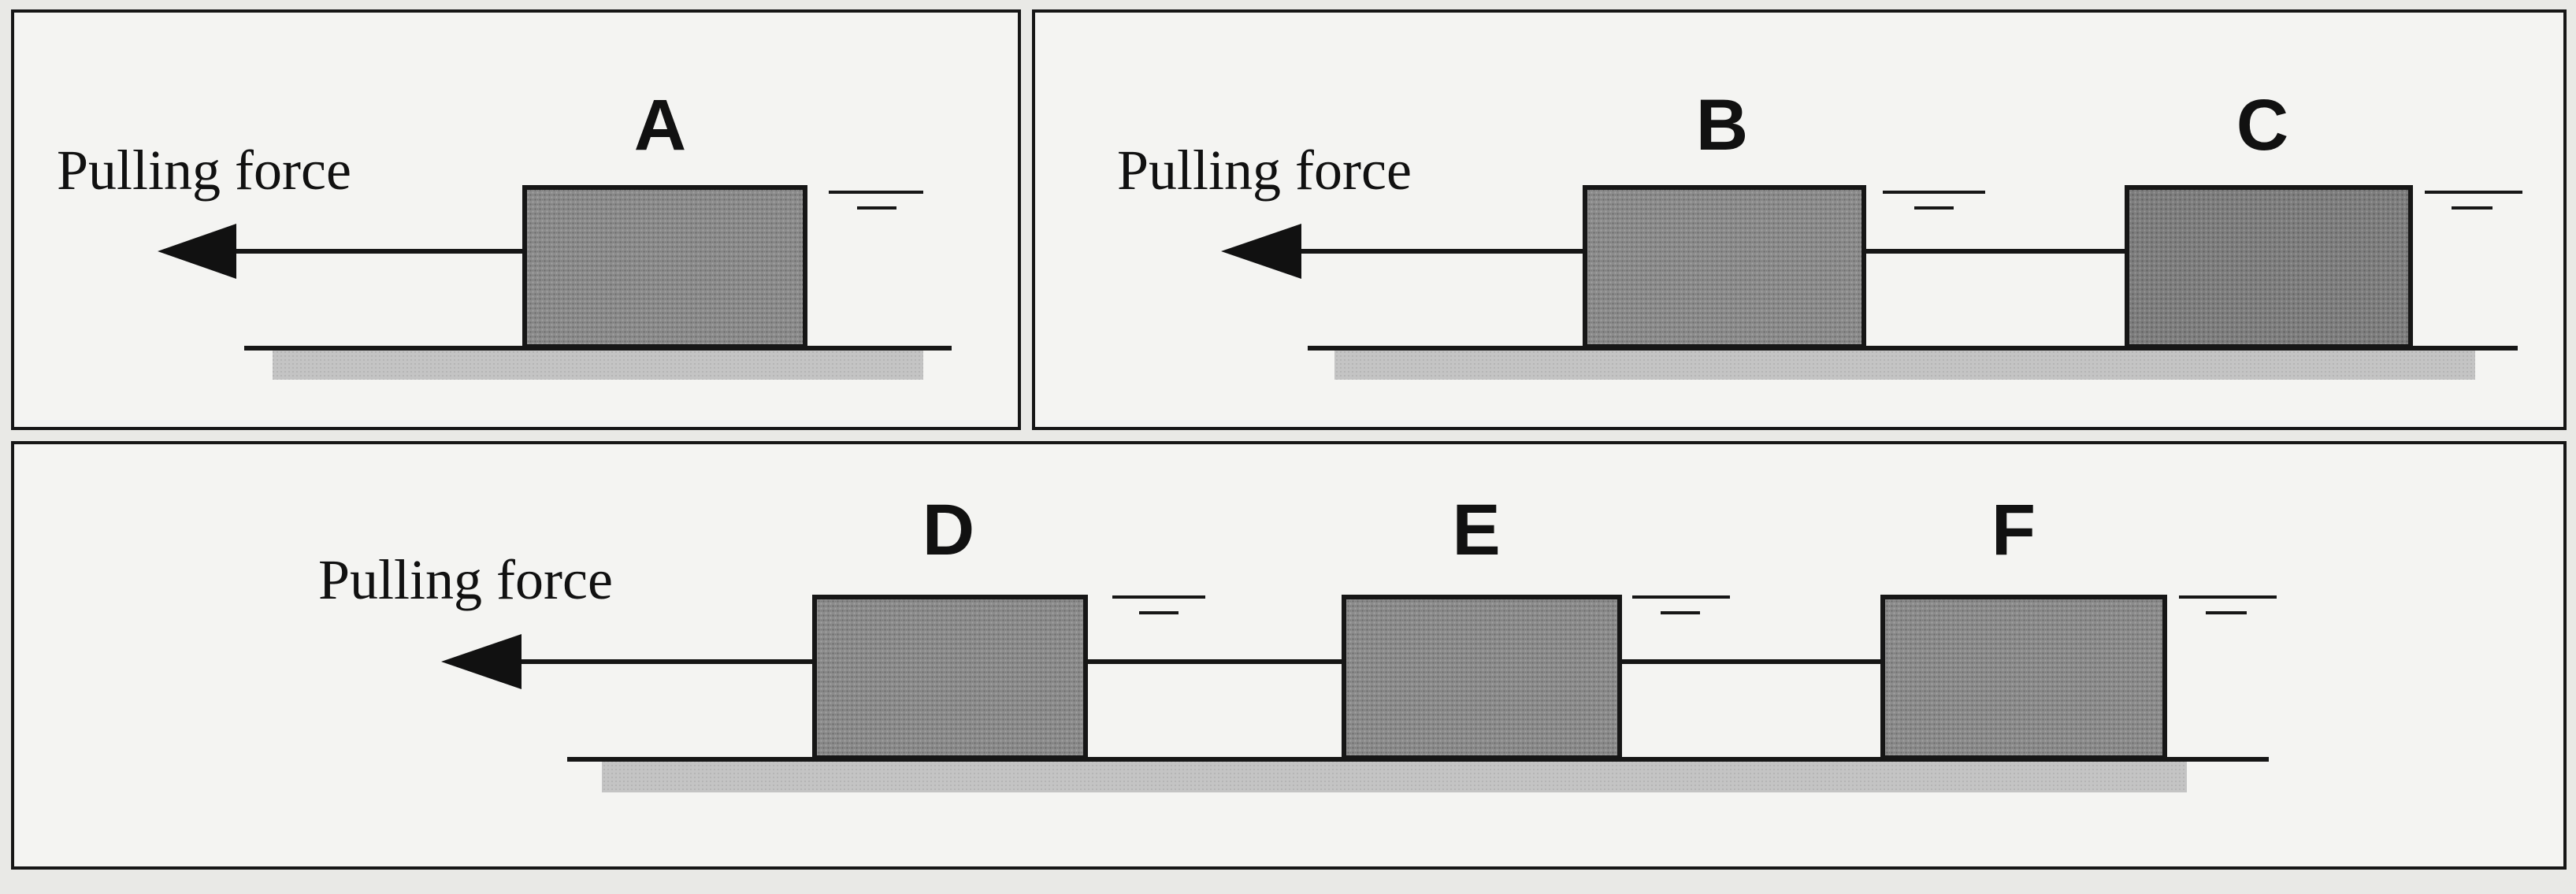 This screenshot has width=2576, height=894. I want to click on block-label: B, so click(1722, 125).